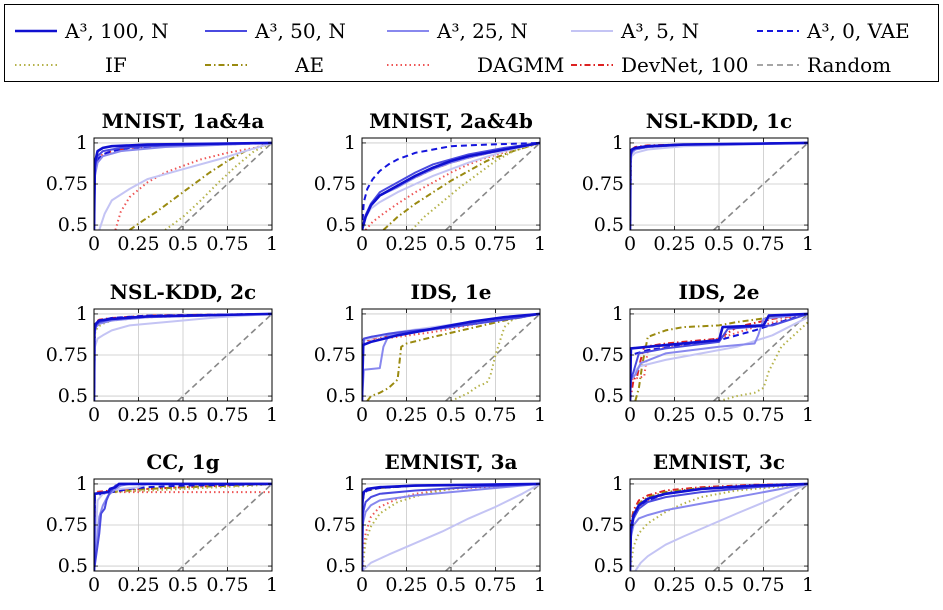  I want to click on legend-label: DevNet, 100, so click(684, 65).